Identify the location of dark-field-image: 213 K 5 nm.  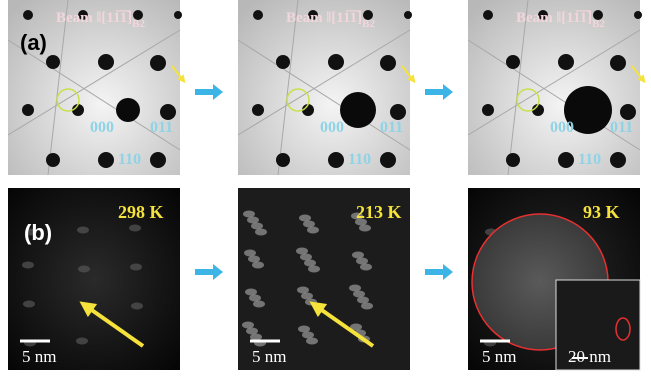
(324, 279).